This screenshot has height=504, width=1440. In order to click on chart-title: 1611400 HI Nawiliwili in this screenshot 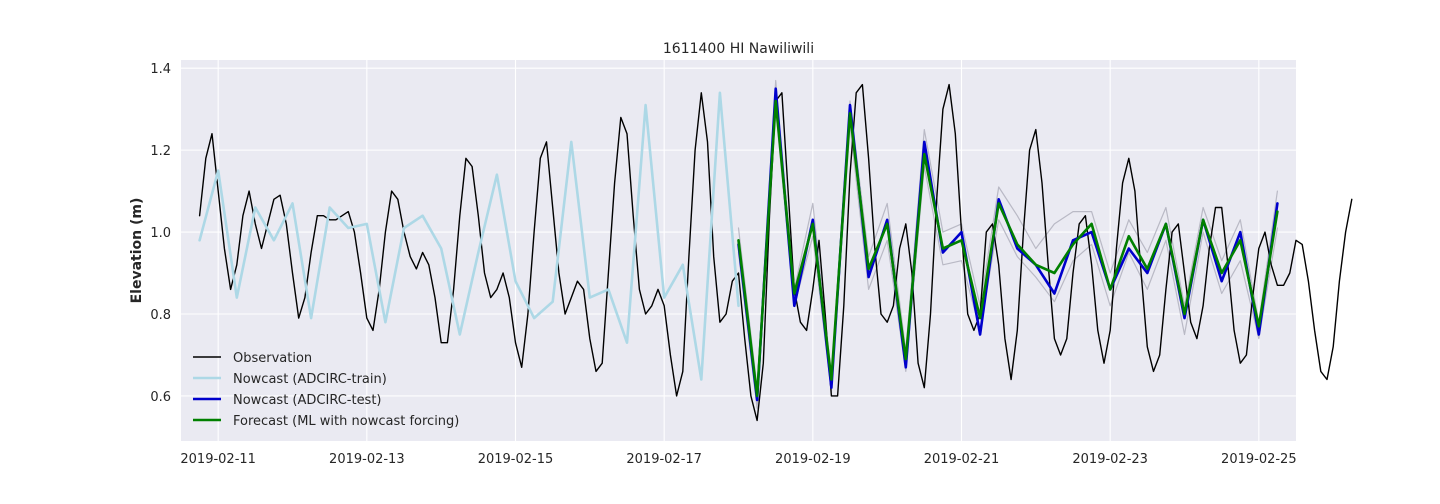, I will do `click(738, 49)`.